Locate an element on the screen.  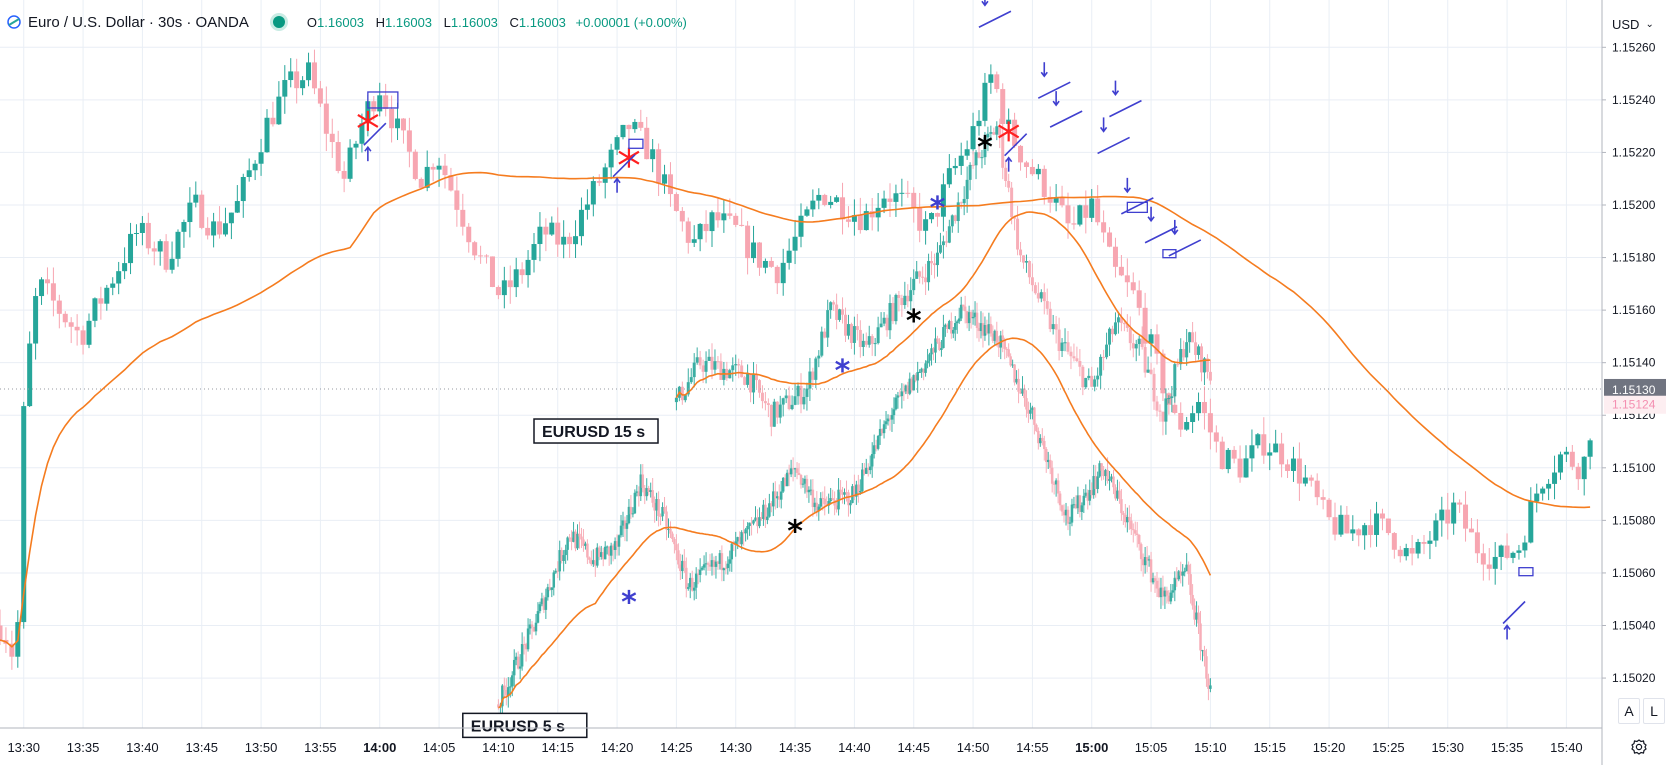
indicator-gear-icon is located at coordinates (14, 22).